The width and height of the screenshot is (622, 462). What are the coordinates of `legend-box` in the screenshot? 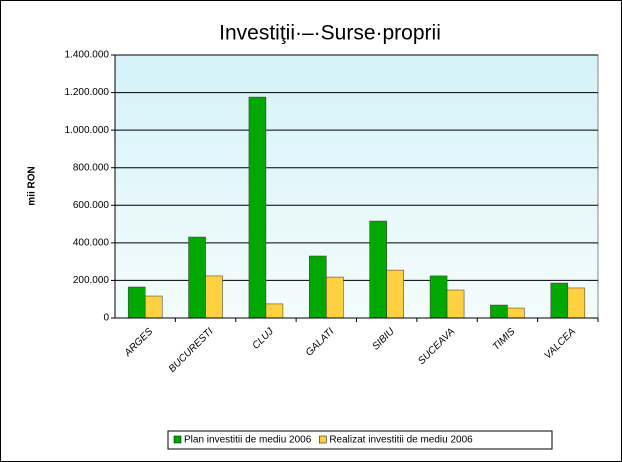 It's located at (360, 440).